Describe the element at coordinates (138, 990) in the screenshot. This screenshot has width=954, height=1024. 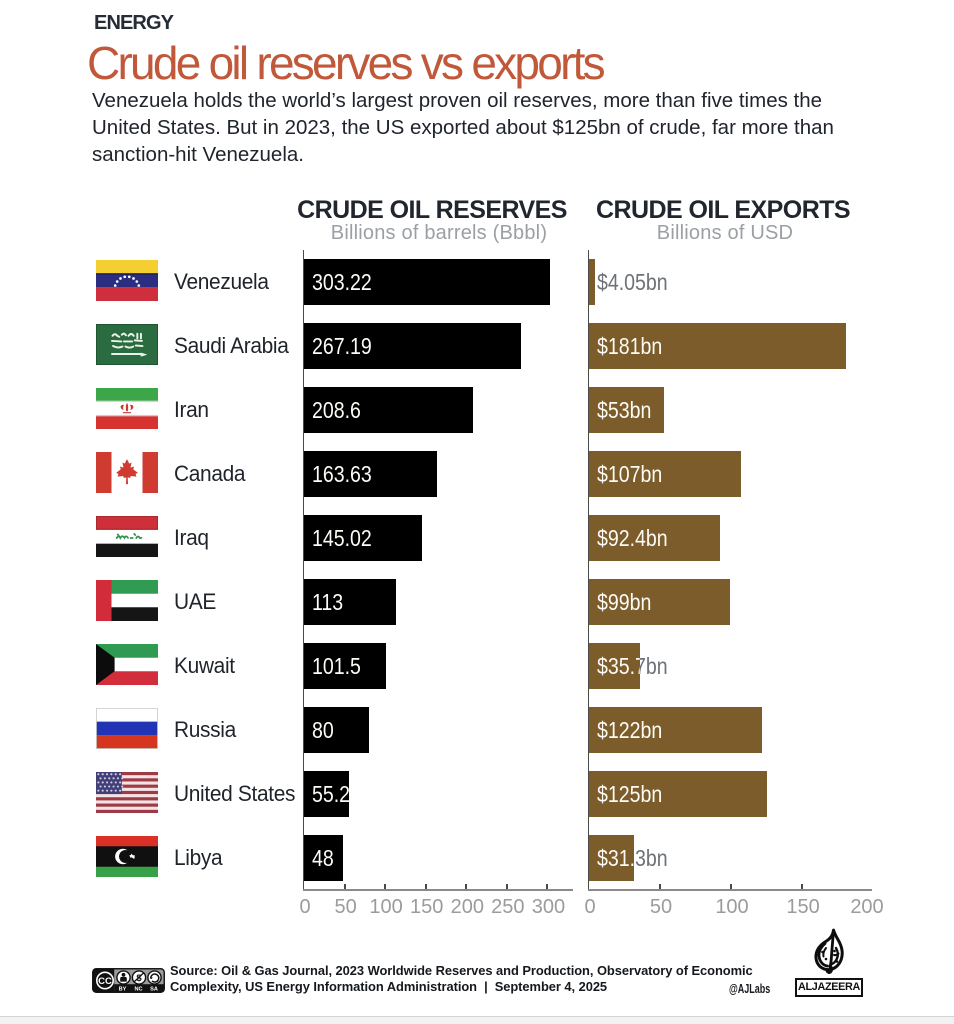
I see `svg-text: NC` at that location.